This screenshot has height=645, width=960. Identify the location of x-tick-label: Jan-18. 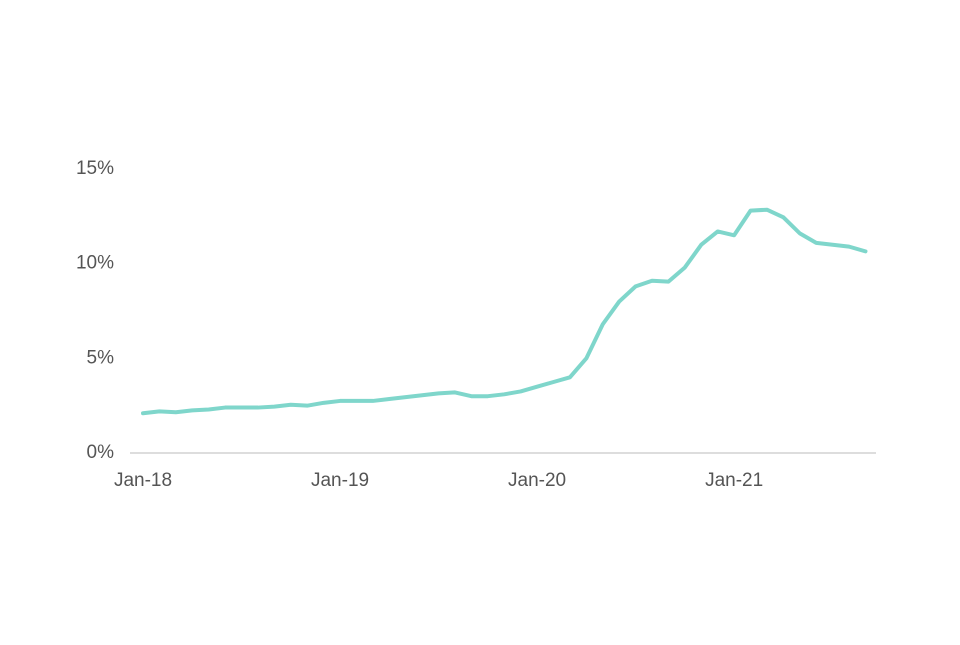
(143, 480).